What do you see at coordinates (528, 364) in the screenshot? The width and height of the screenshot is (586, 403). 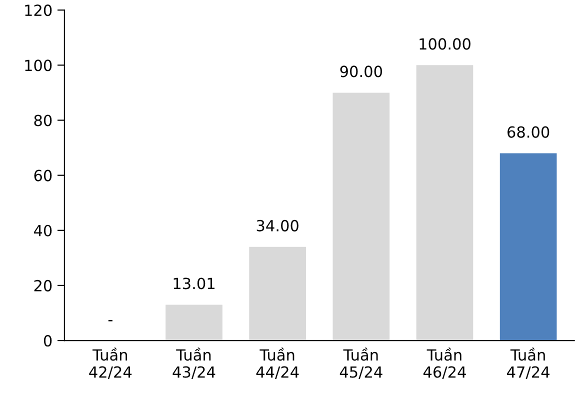 I see `x-tick-label: Tuần 47/24` at bounding box center [528, 364].